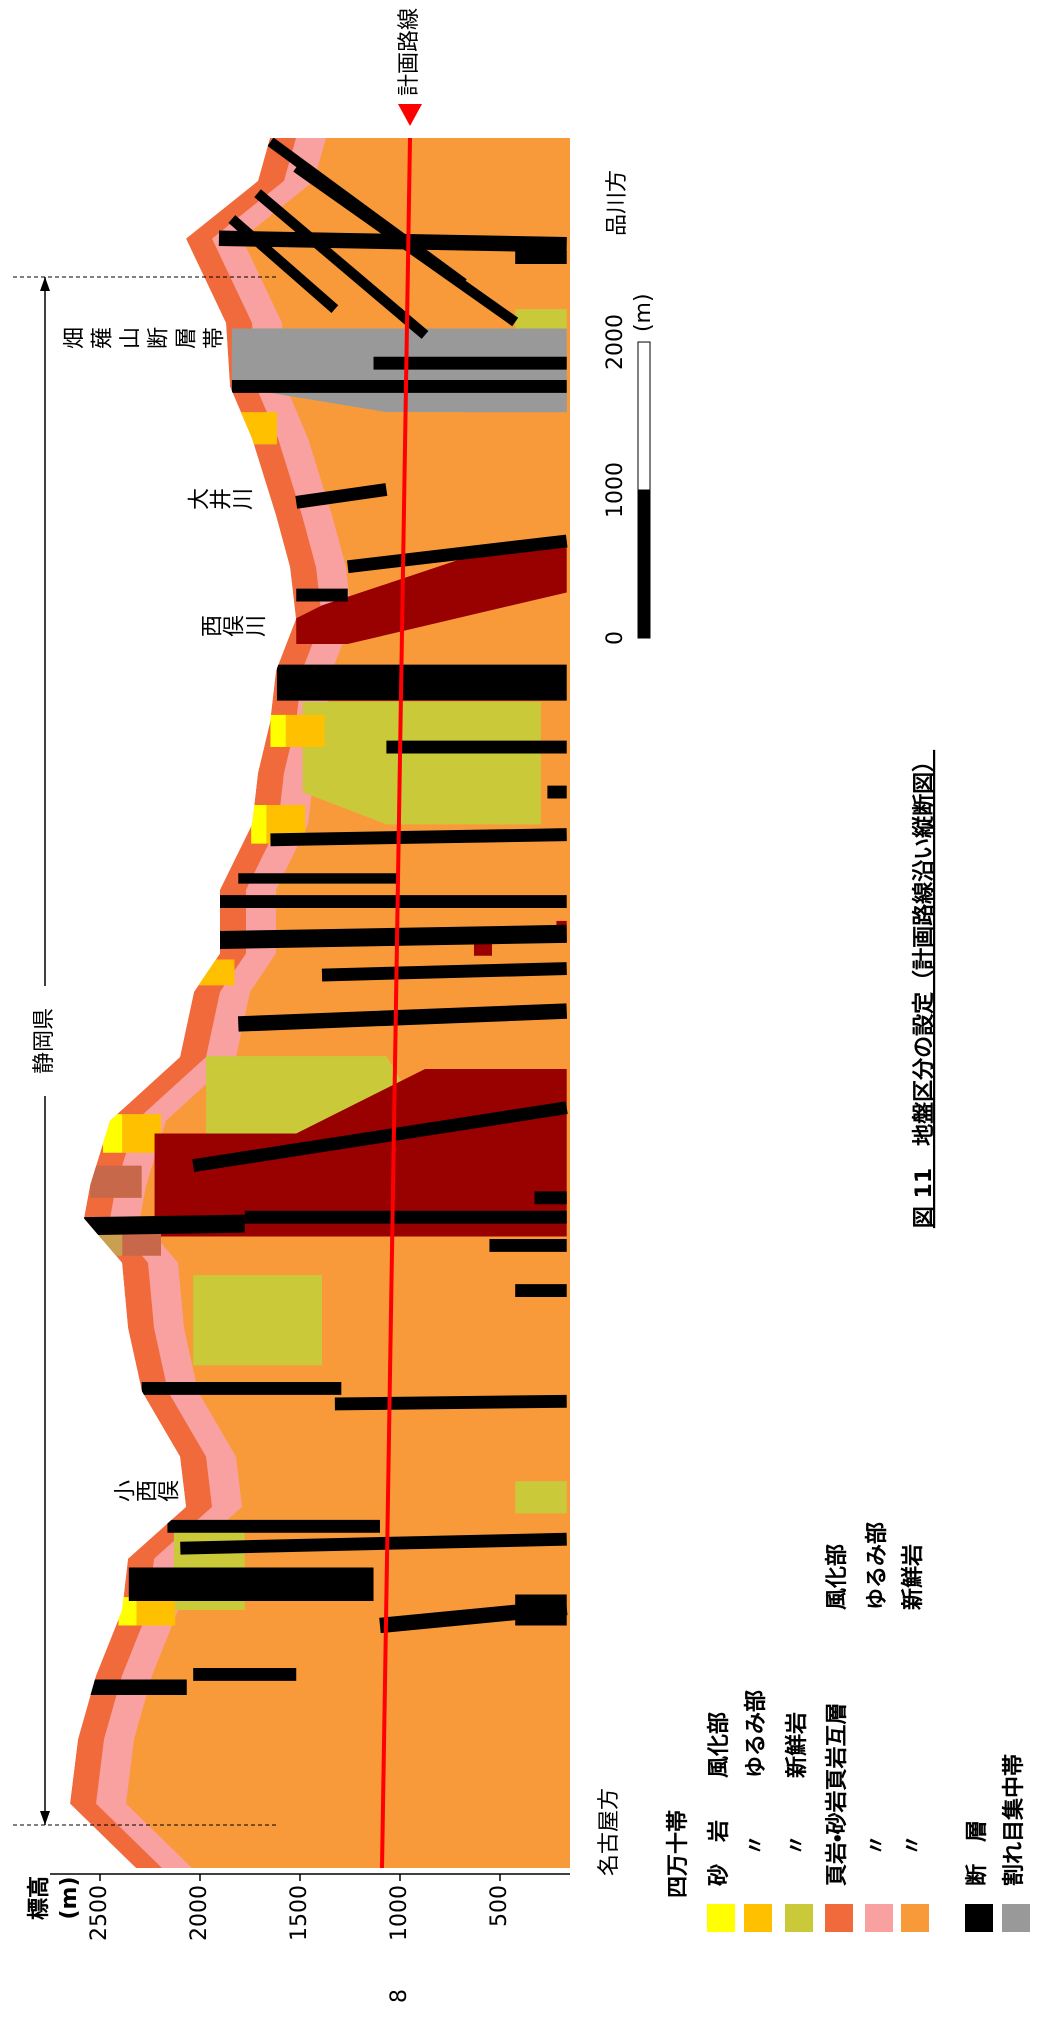  Describe the element at coordinates (615, 638) in the screenshot. I see `scale-label: 0` at that location.